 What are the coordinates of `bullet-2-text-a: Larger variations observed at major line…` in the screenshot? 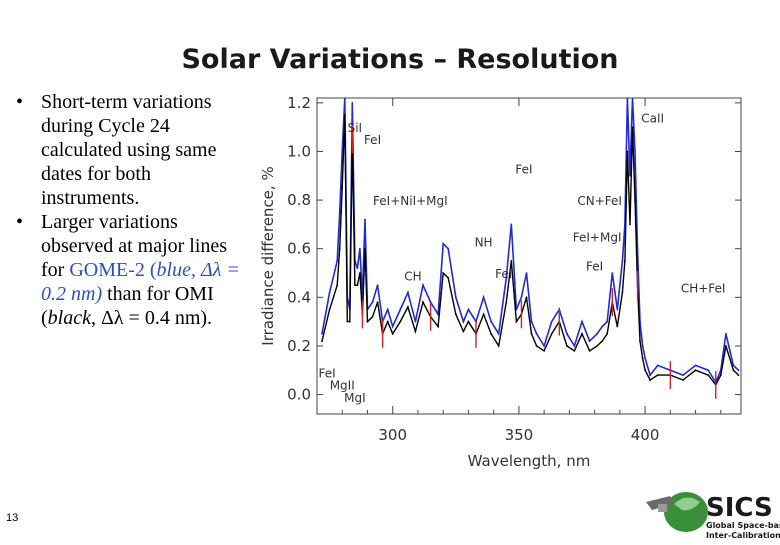 It's located at (134, 246).